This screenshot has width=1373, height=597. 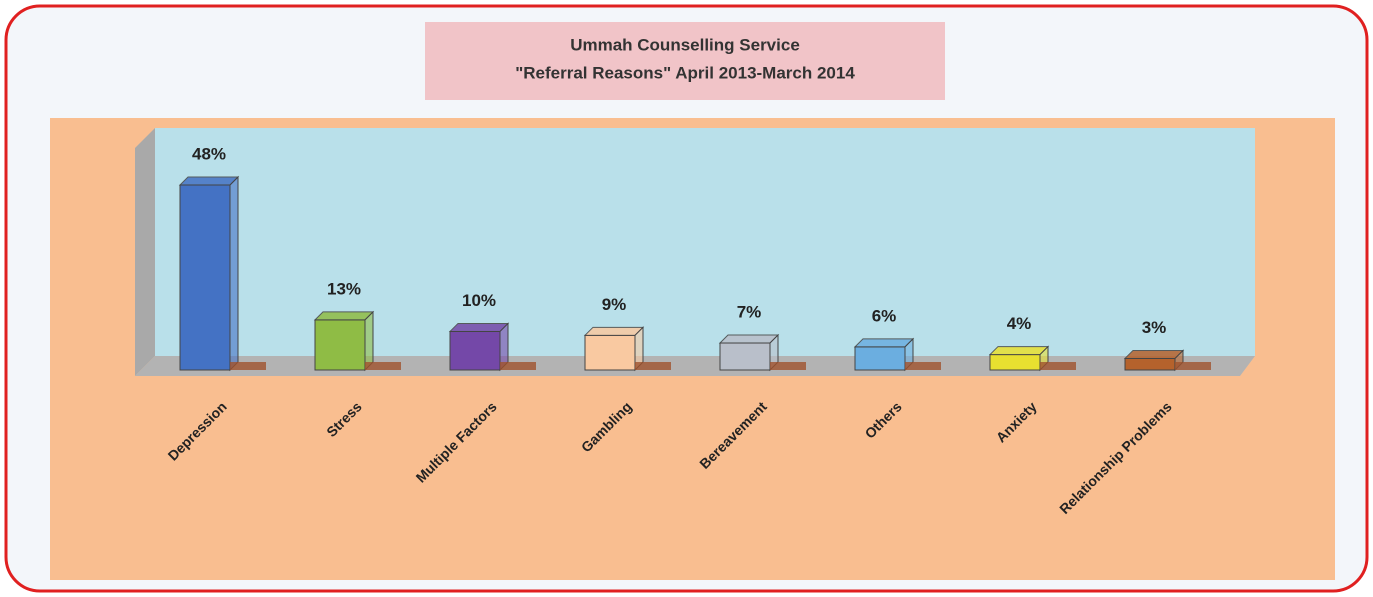 What do you see at coordinates (479, 300) in the screenshot?
I see `value-label: 10%` at bounding box center [479, 300].